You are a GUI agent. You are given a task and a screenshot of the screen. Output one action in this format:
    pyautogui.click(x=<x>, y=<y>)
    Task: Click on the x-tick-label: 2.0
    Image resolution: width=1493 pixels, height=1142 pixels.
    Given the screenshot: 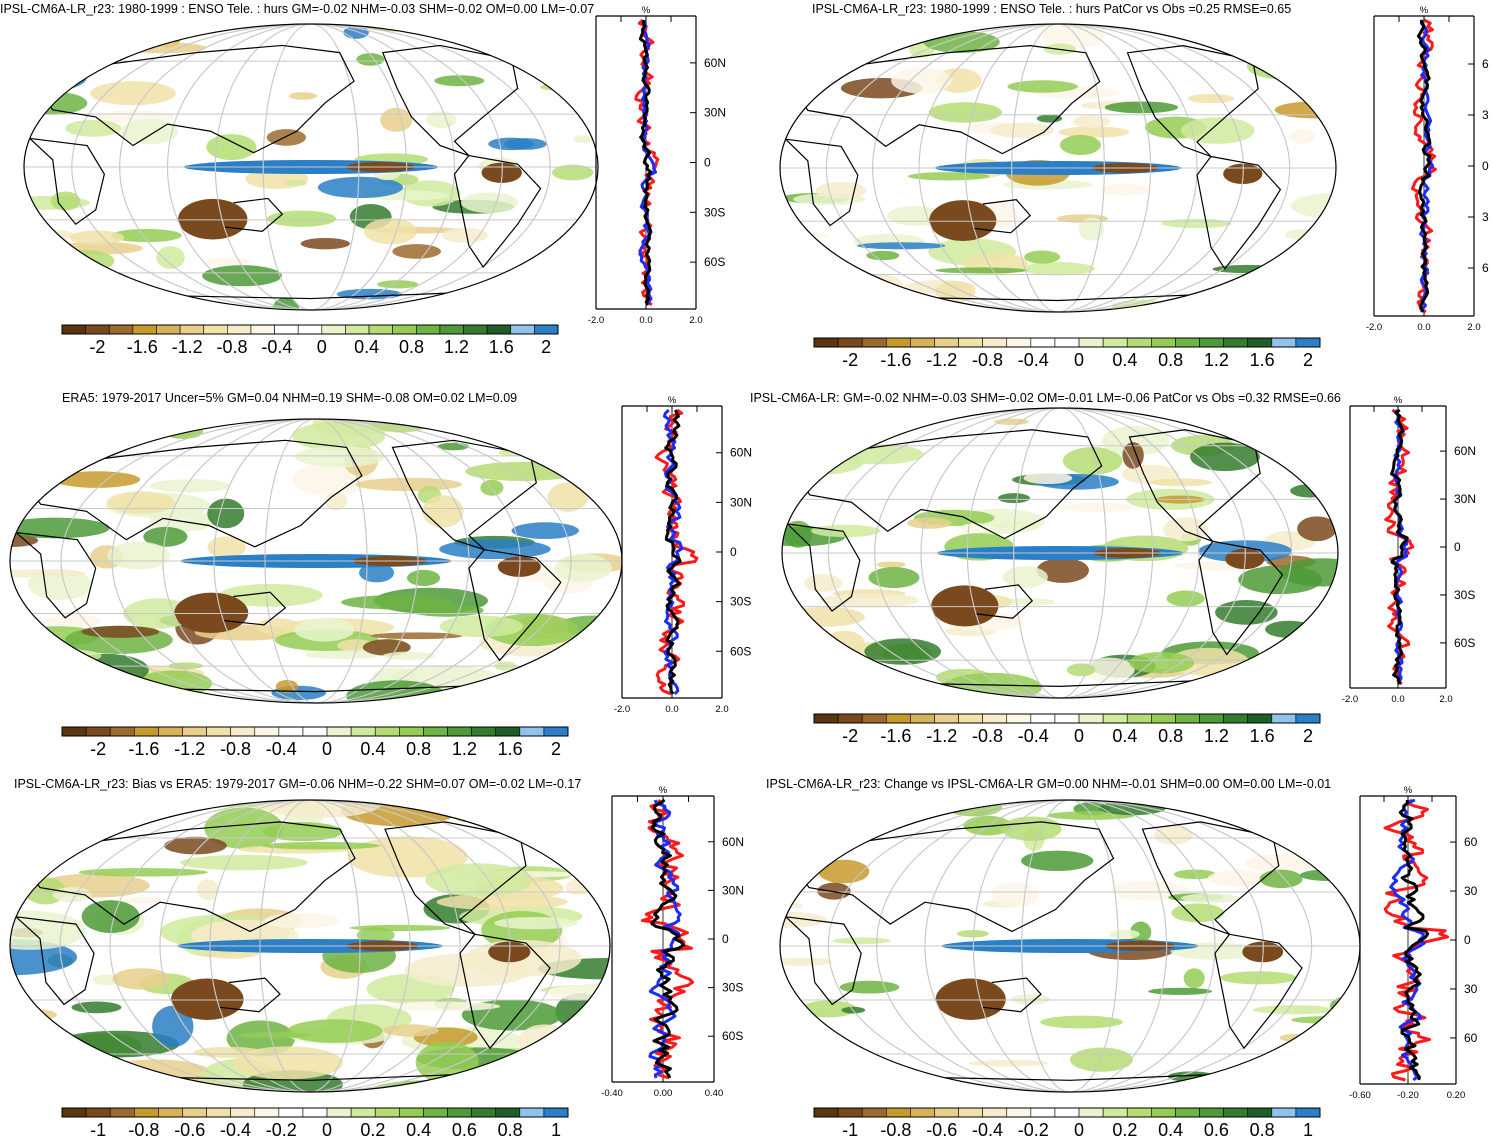 What is the action you would take?
    pyautogui.click(x=695, y=320)
    